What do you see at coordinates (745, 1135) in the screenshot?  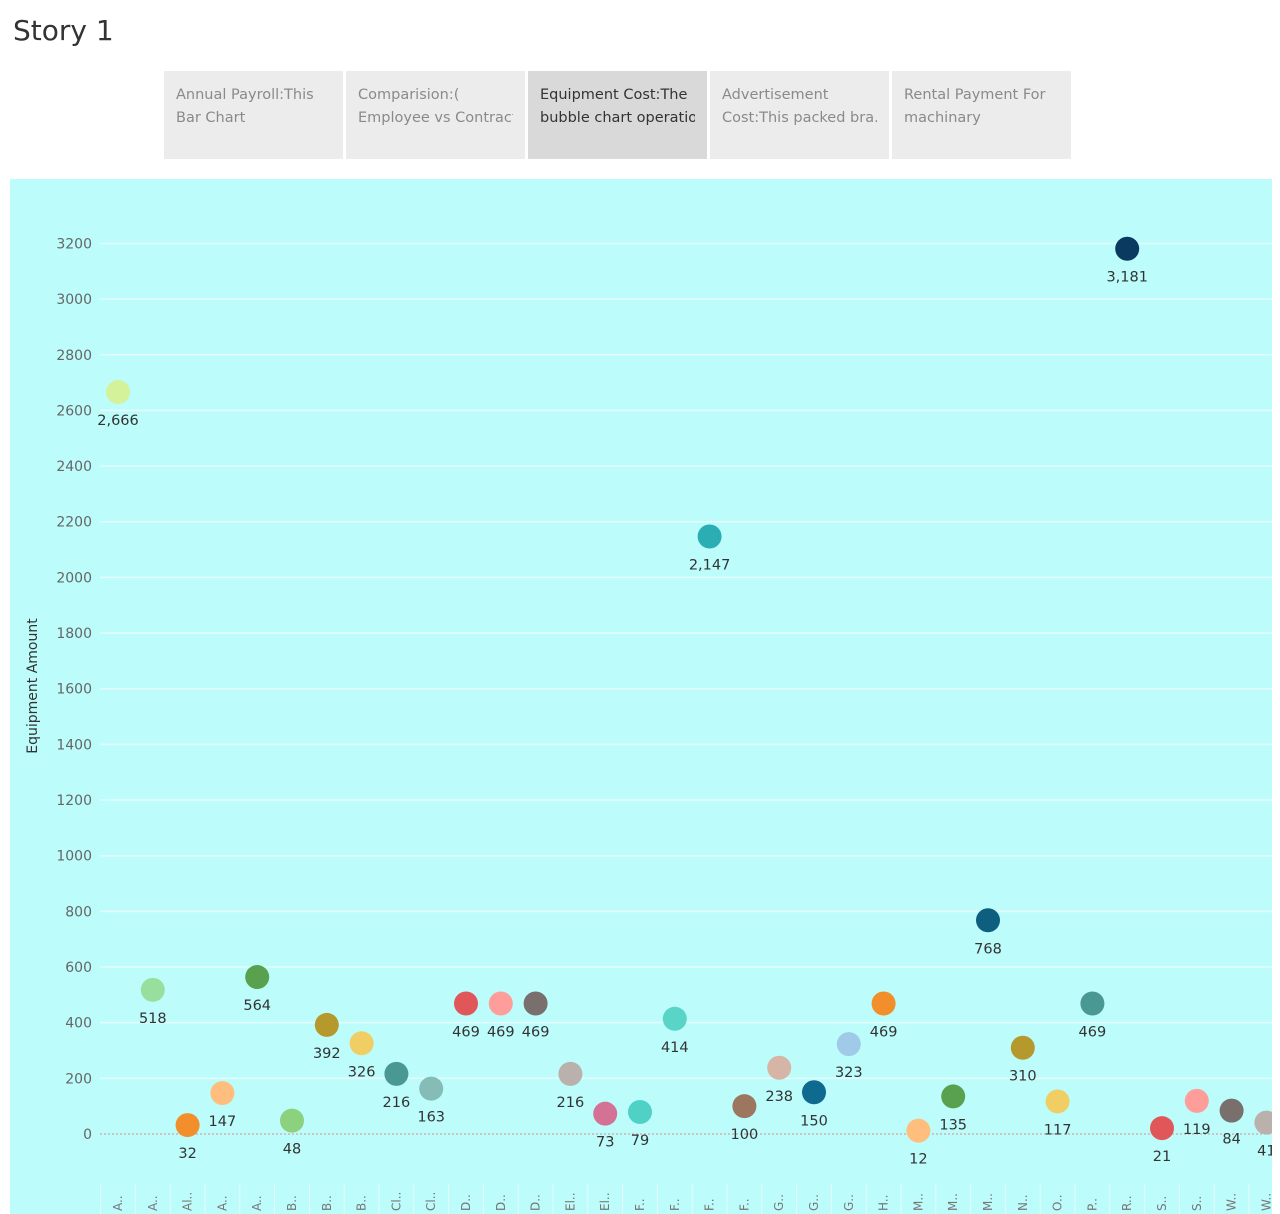 I see `data-label: 100` at bounding box center [745, 1135].